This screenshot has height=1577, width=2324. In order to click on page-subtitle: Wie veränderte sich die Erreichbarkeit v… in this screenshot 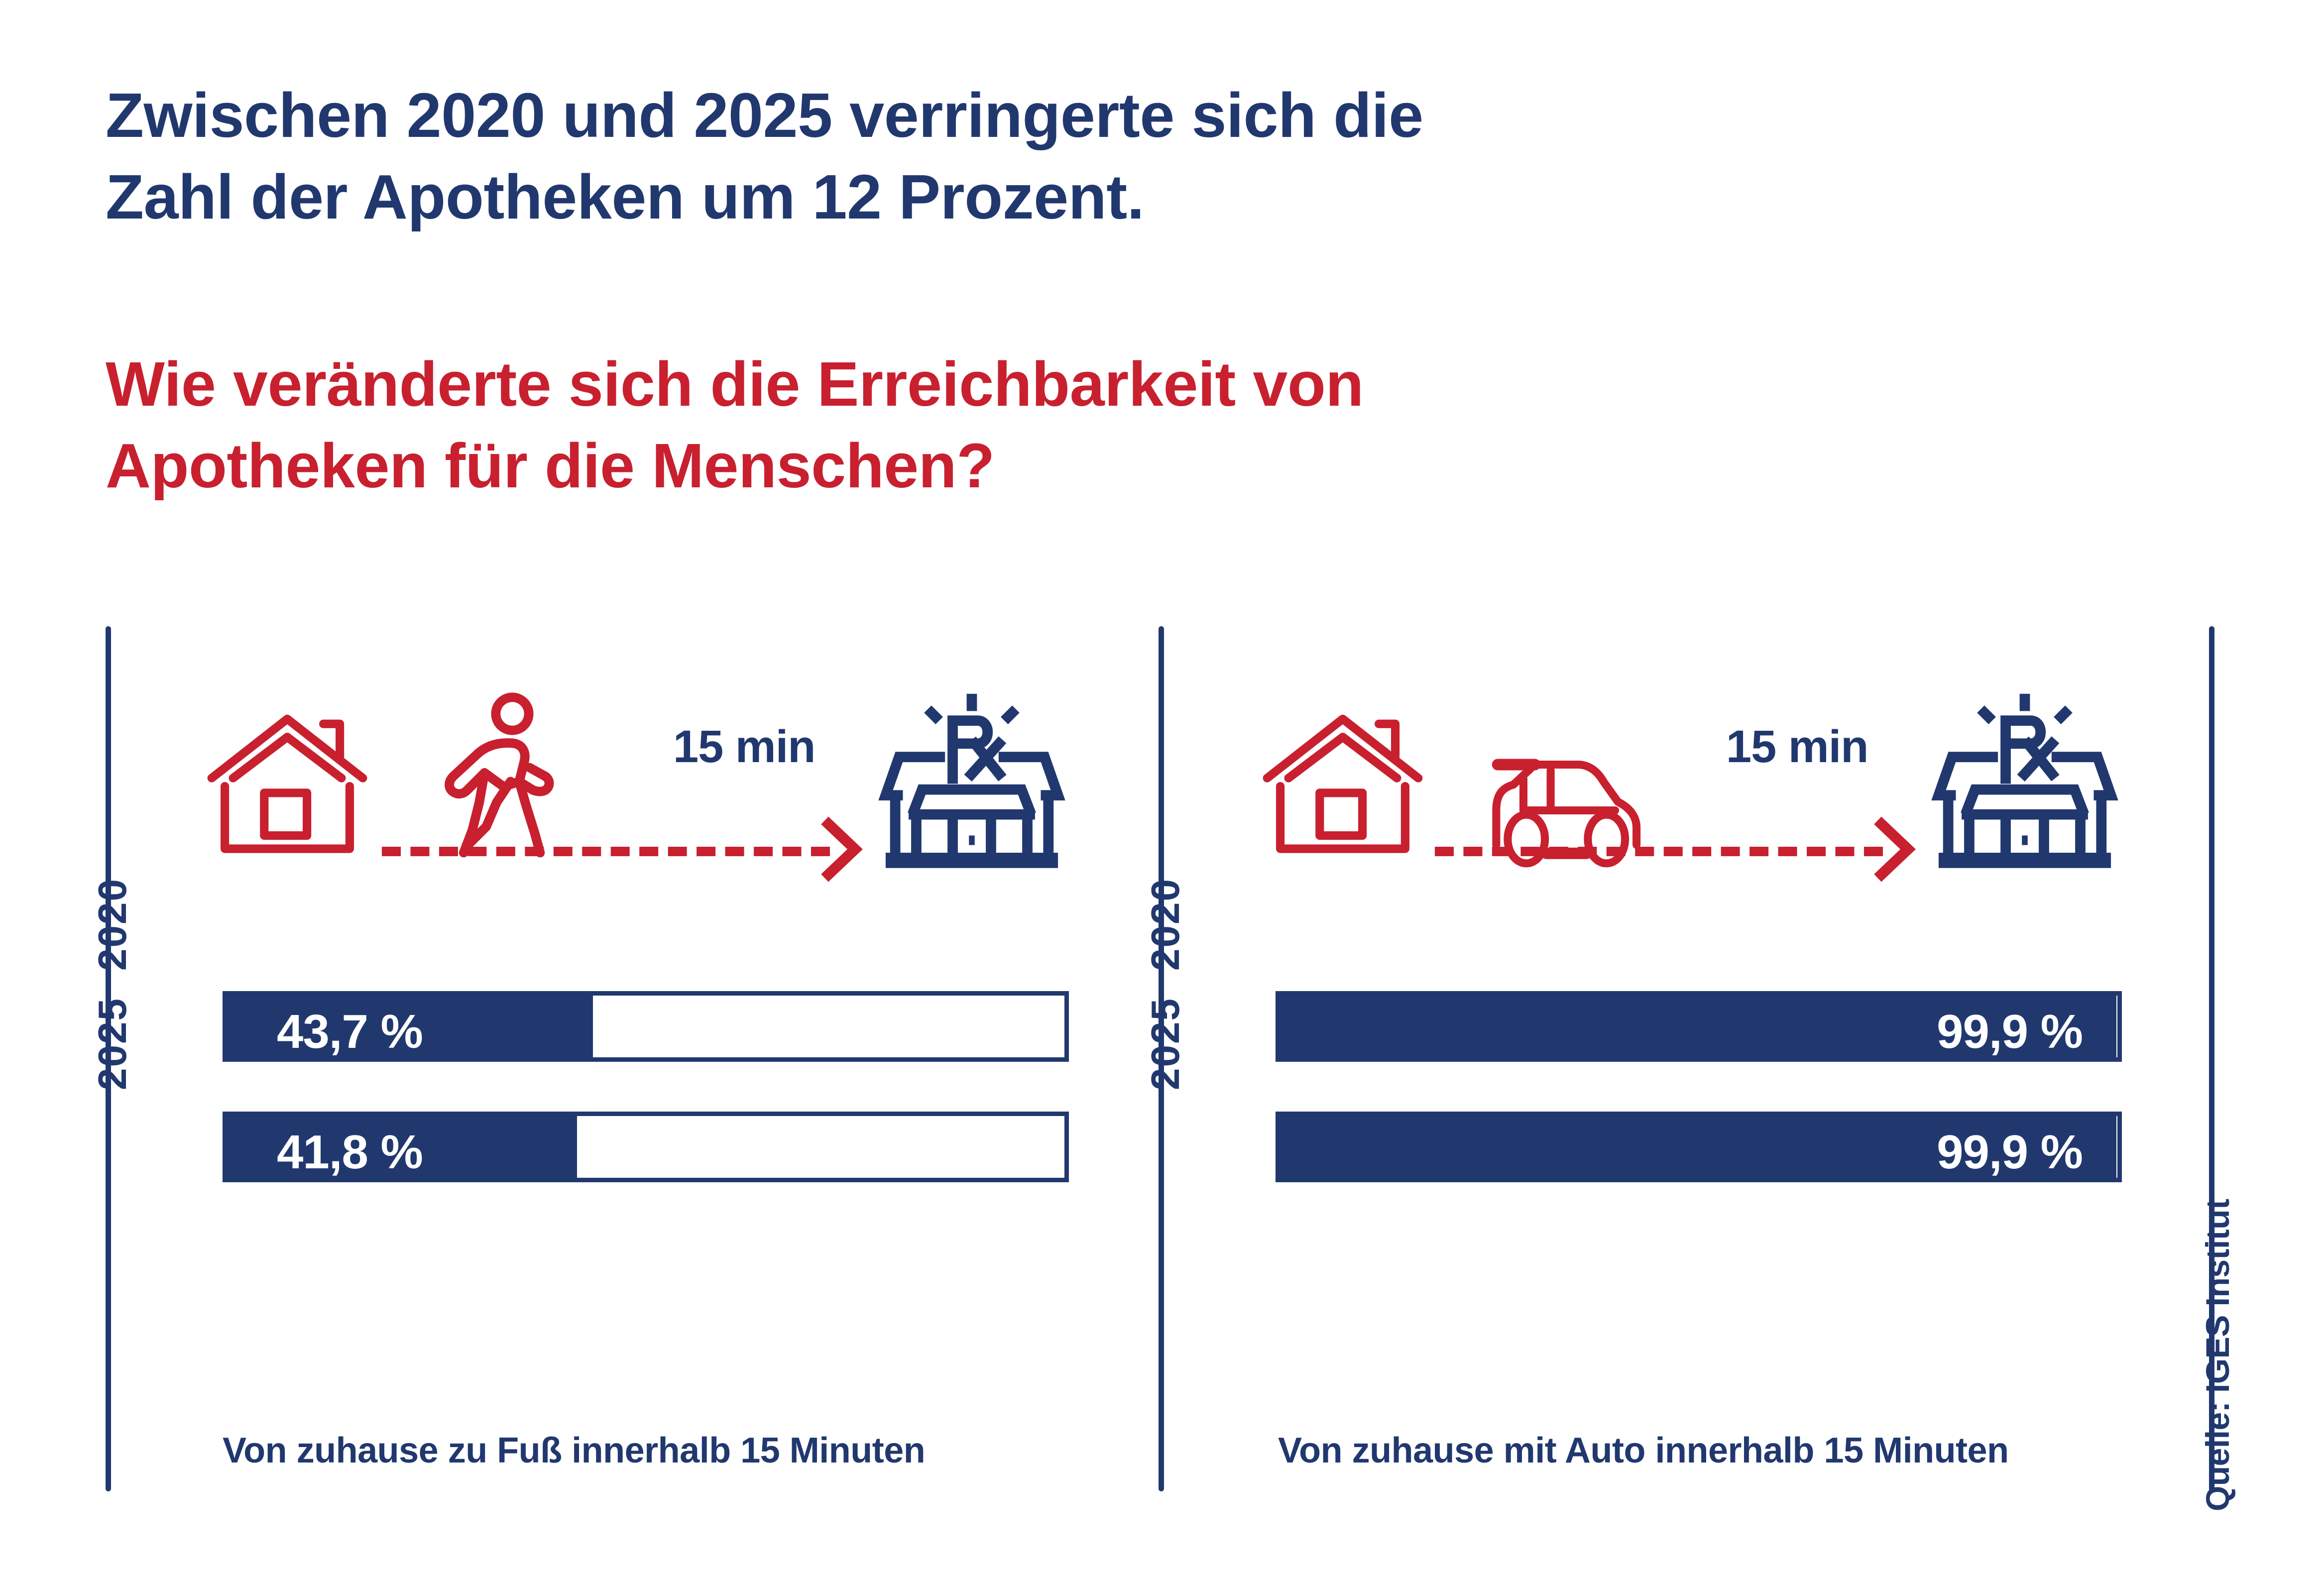, I will do `click(735, 425)`.